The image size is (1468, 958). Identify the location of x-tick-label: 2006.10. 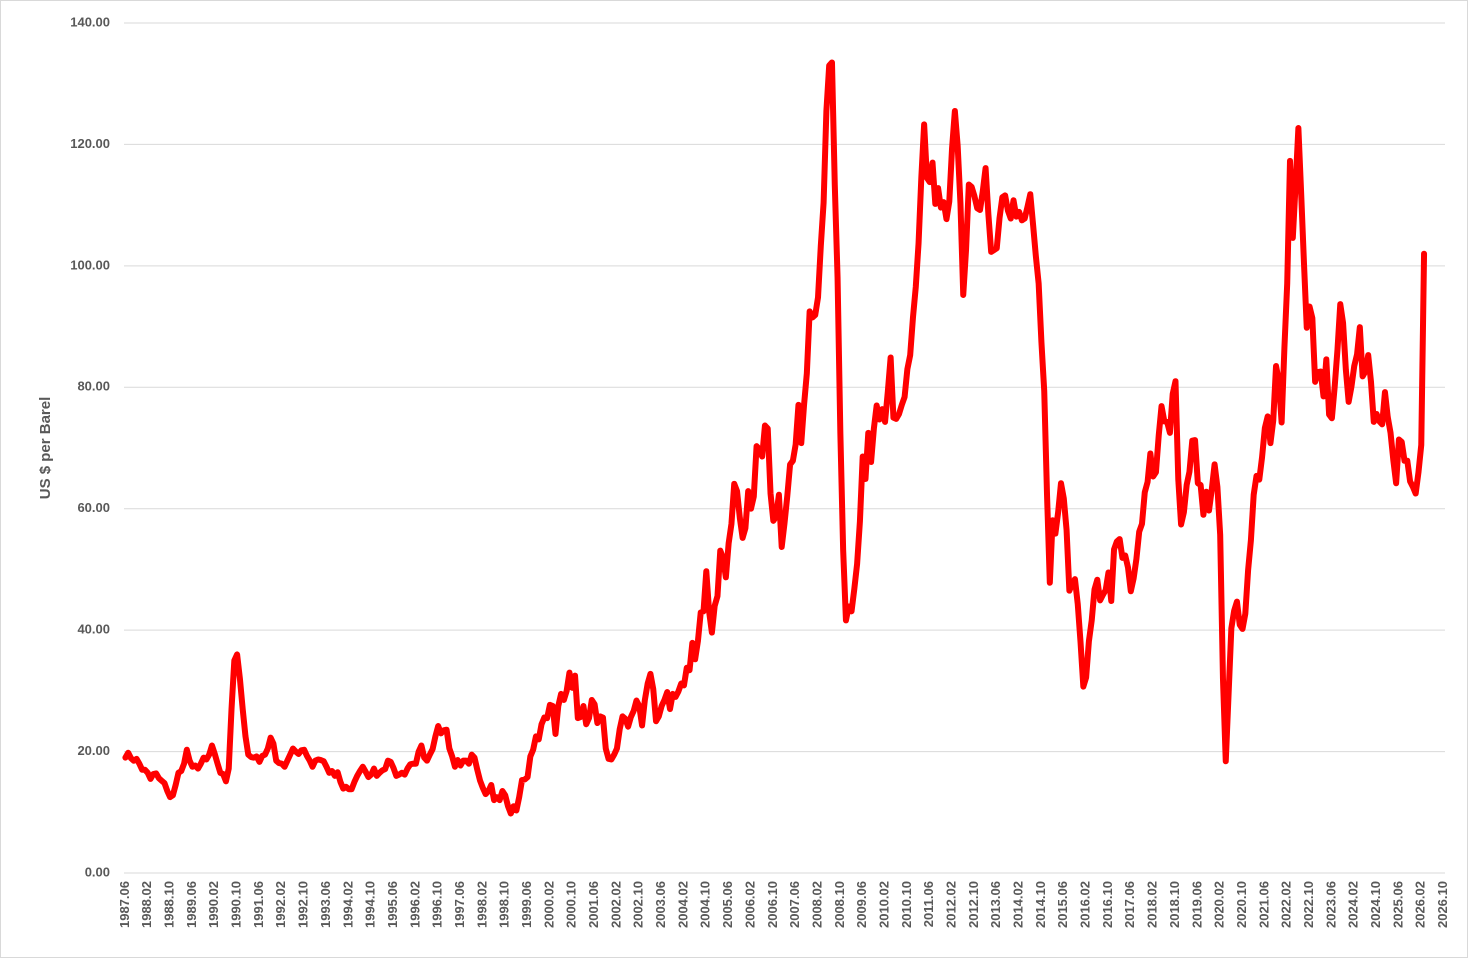
(772, 904).